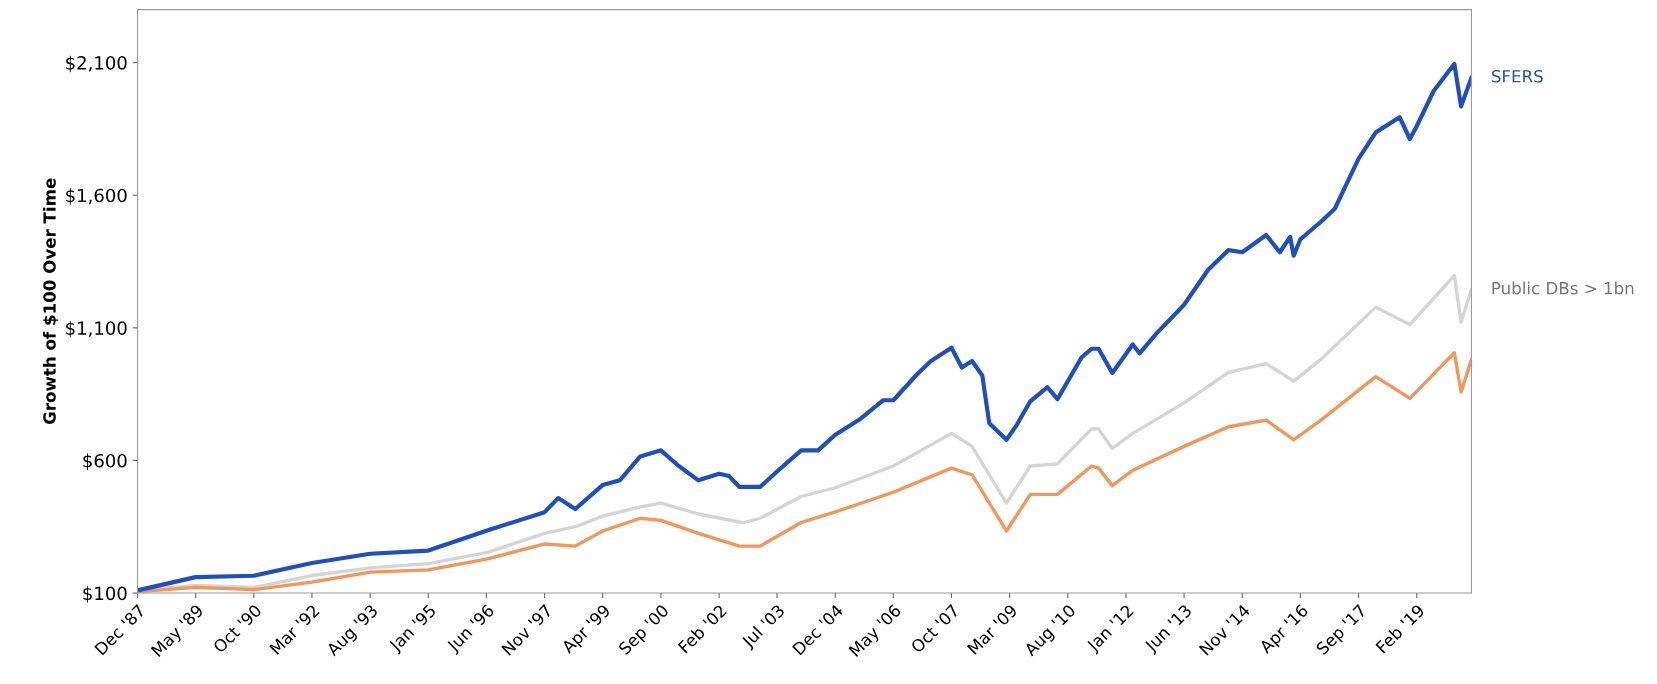  What do you see at coordinates (471, 629) in the screenshot?
I see `x-tick-label: Jun '96` at bounding box center [471, 629].